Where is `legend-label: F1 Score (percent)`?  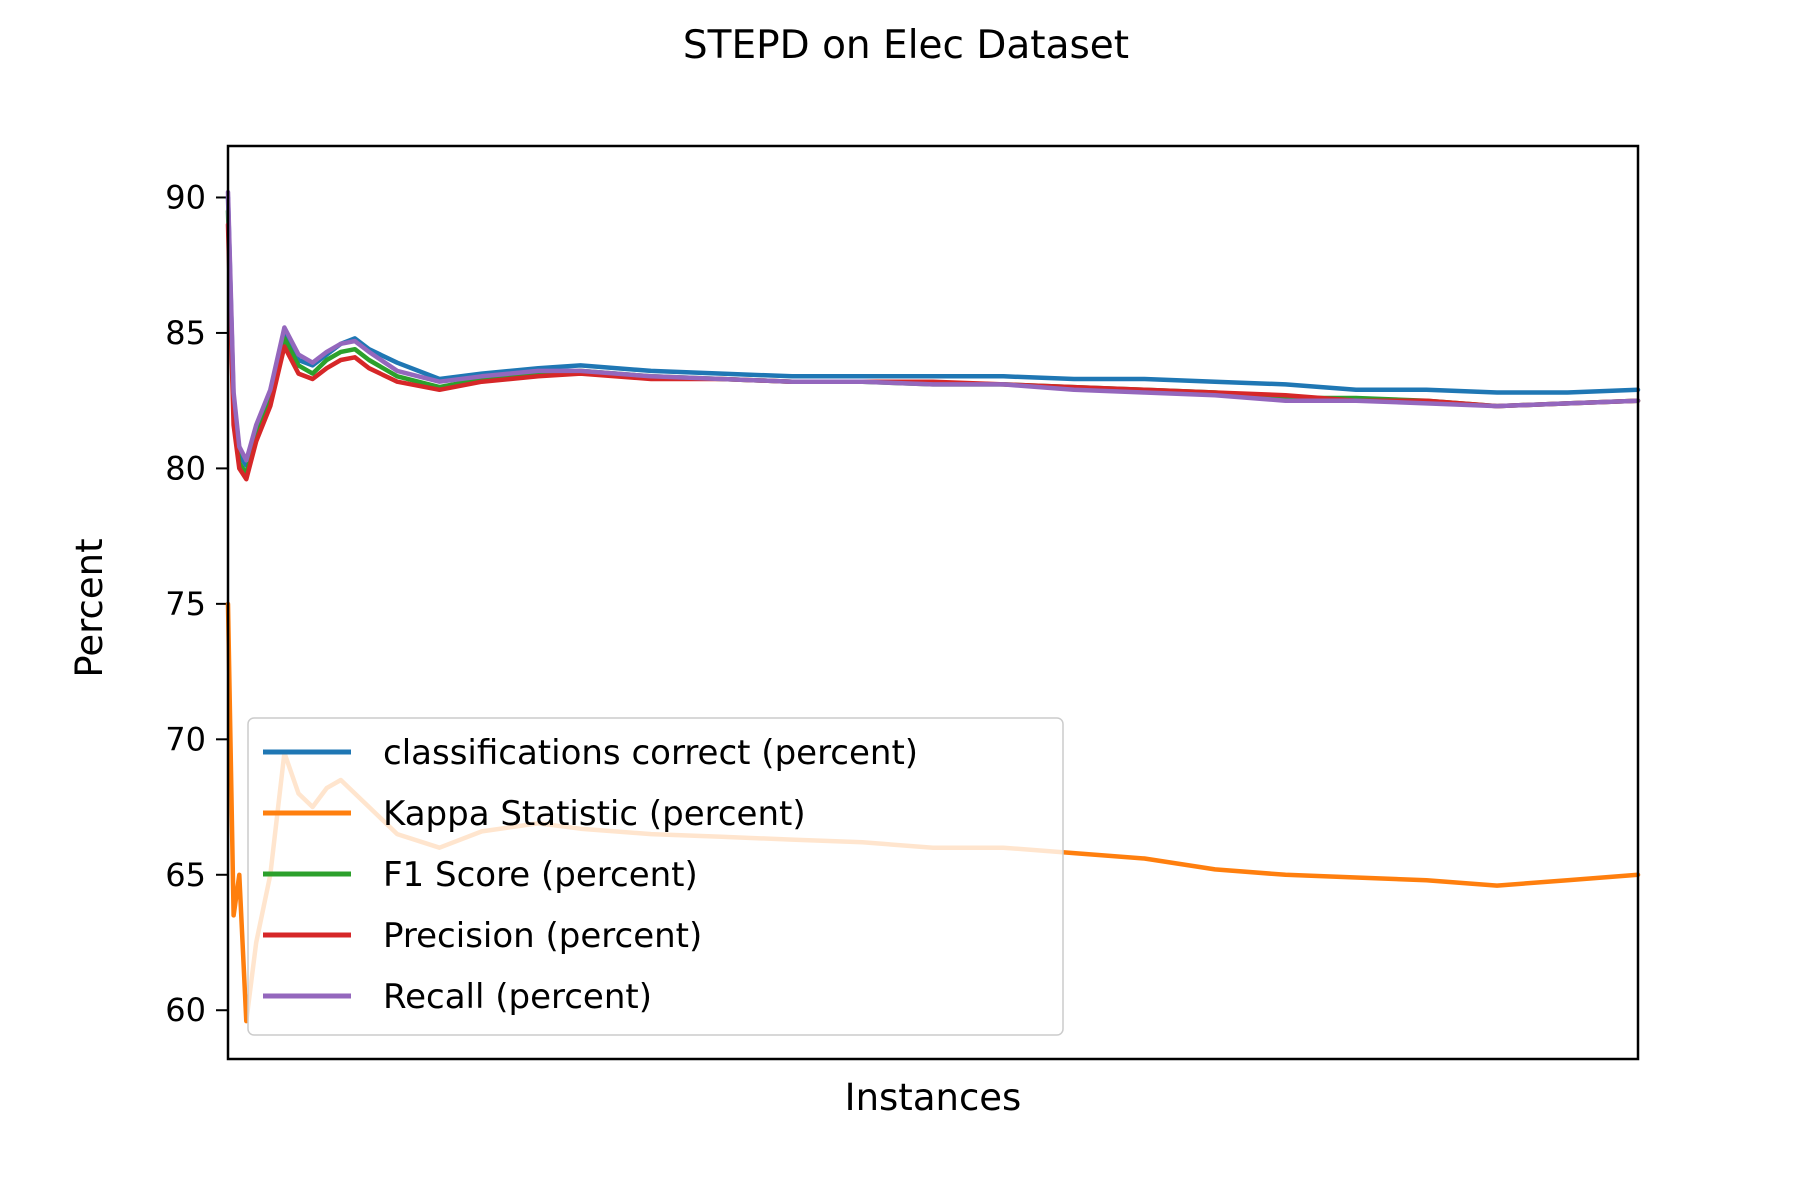
legend-label: F1 Score (percent) is located at coordinates (540, 875).